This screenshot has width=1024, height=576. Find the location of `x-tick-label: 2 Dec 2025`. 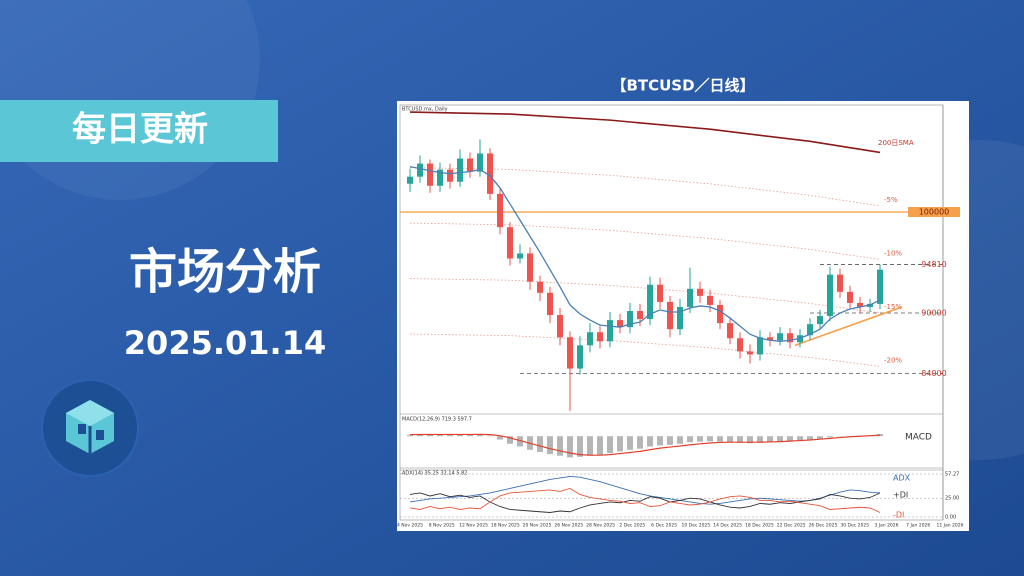

x-tick-label: 2 Dec 2025 is located at coordinates (632, 526).